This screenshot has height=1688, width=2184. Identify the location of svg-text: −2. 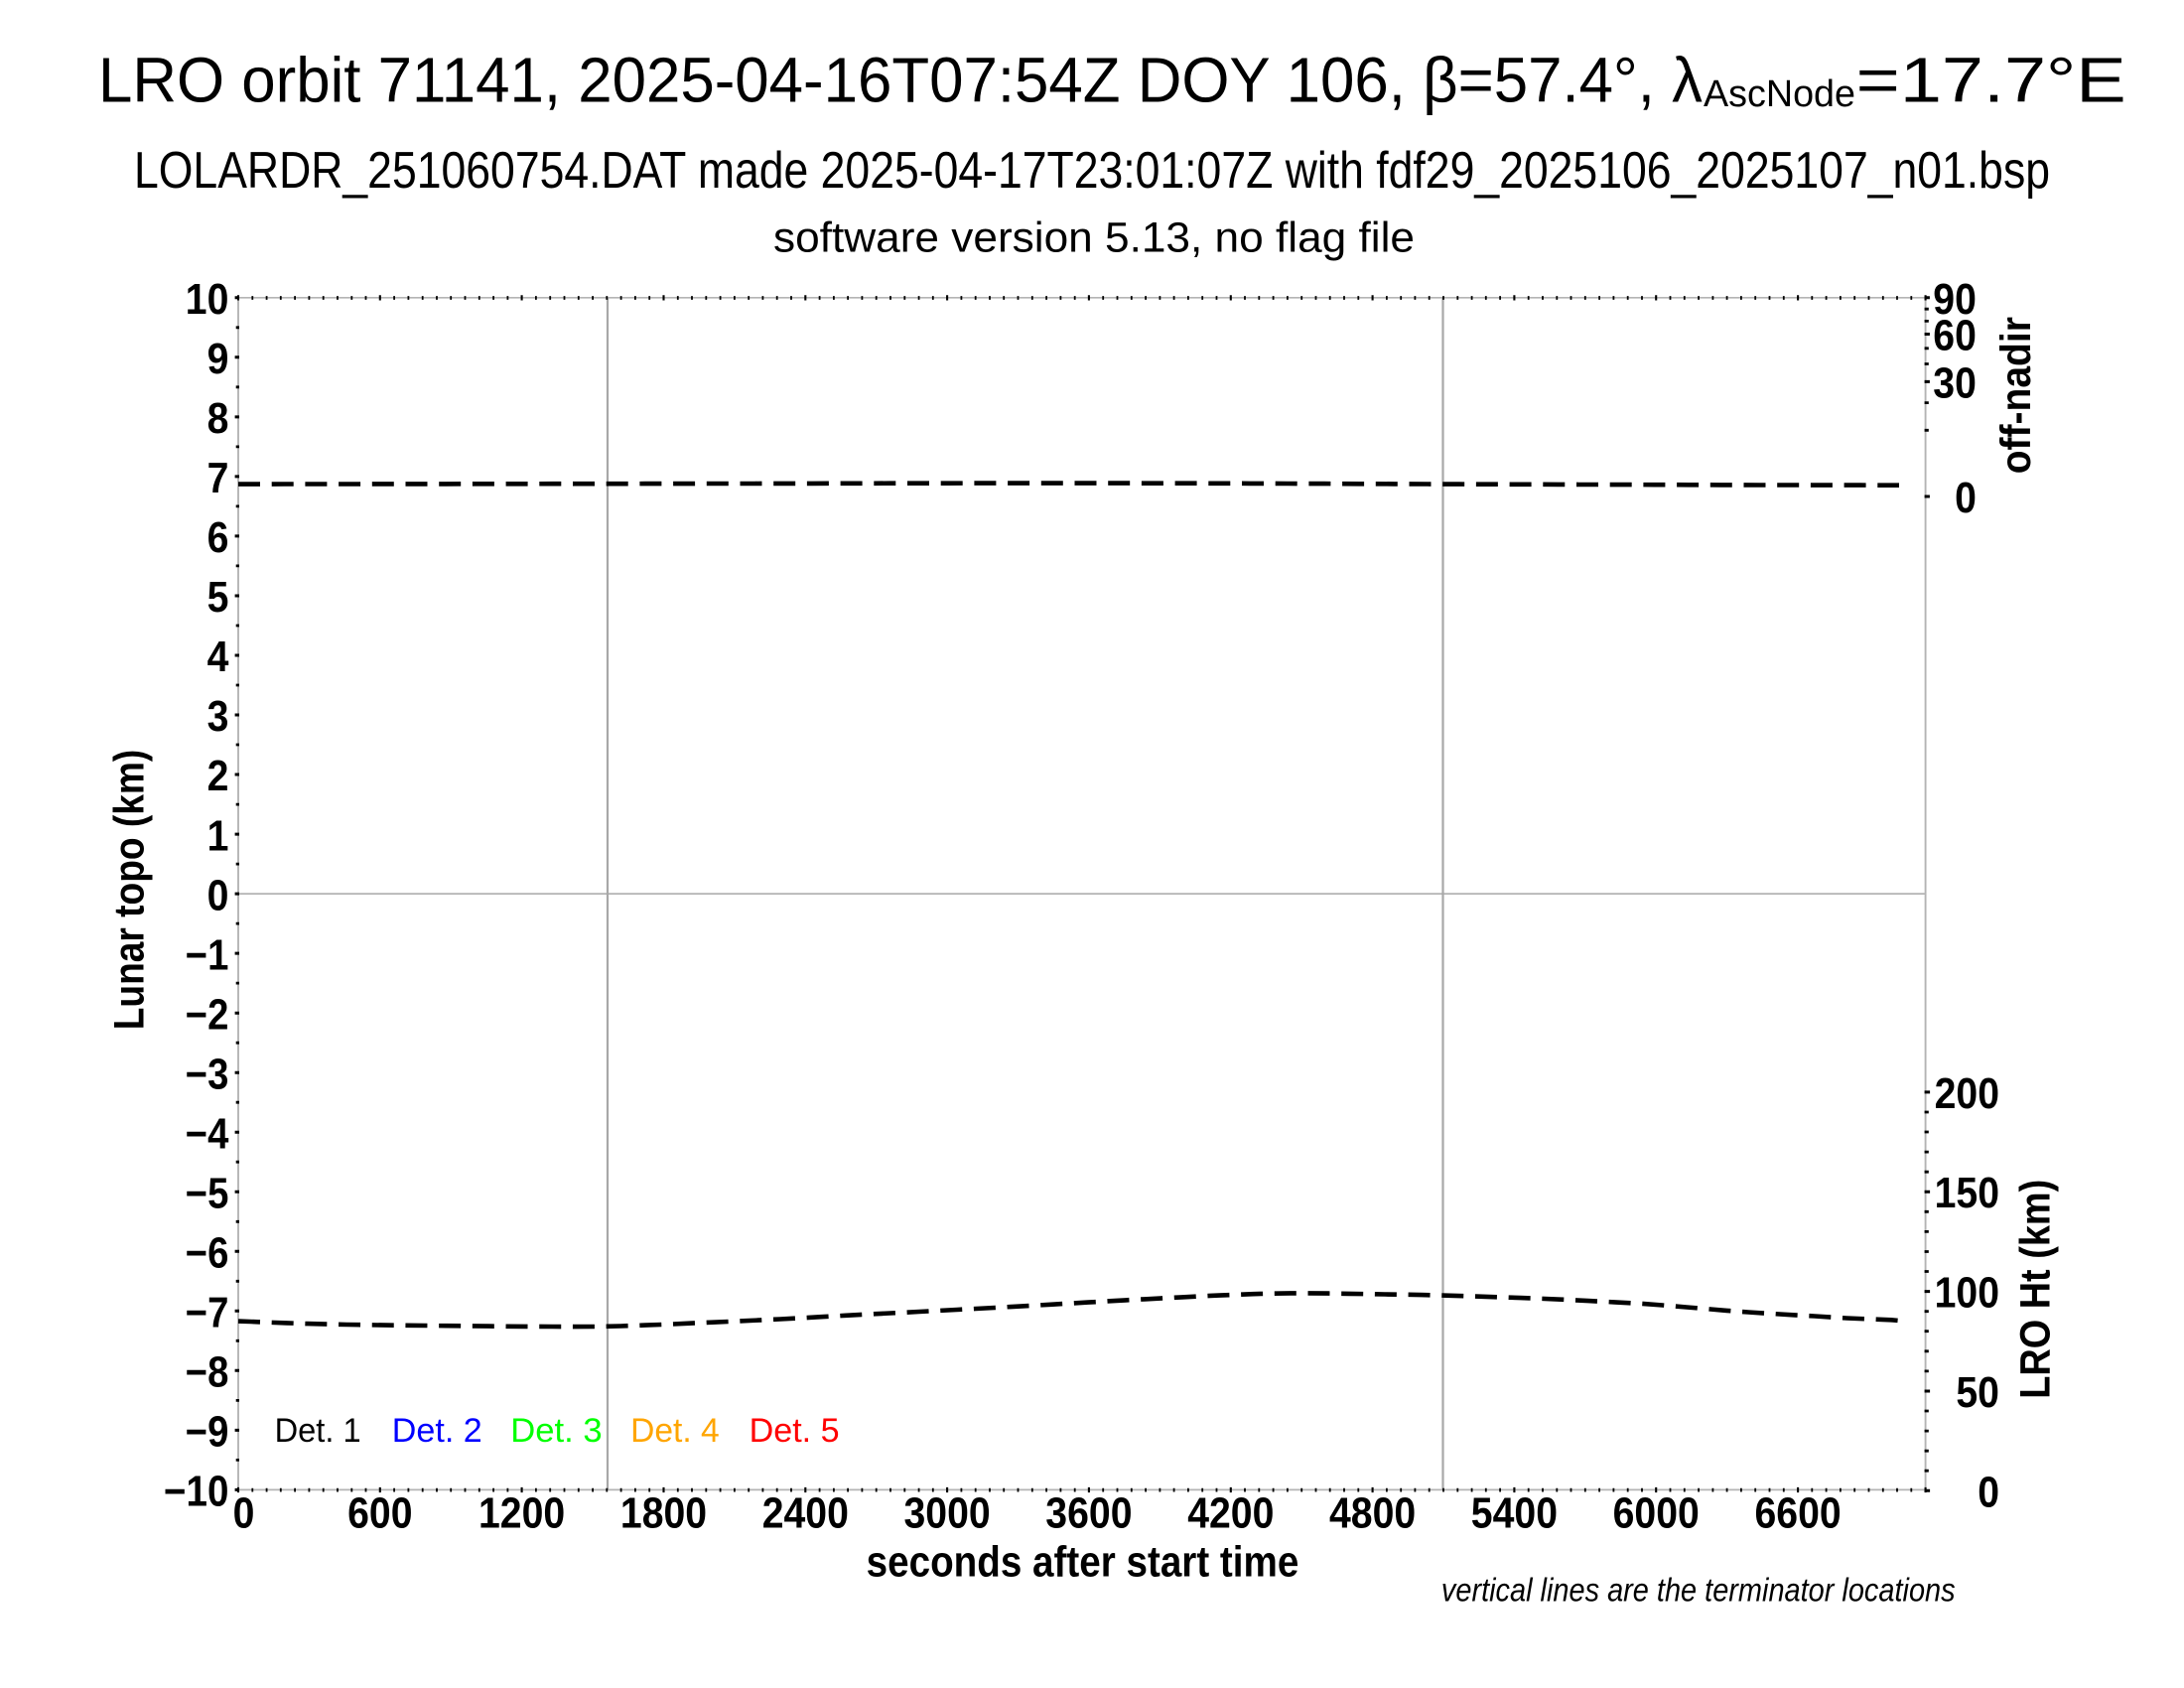
(207, 1015).